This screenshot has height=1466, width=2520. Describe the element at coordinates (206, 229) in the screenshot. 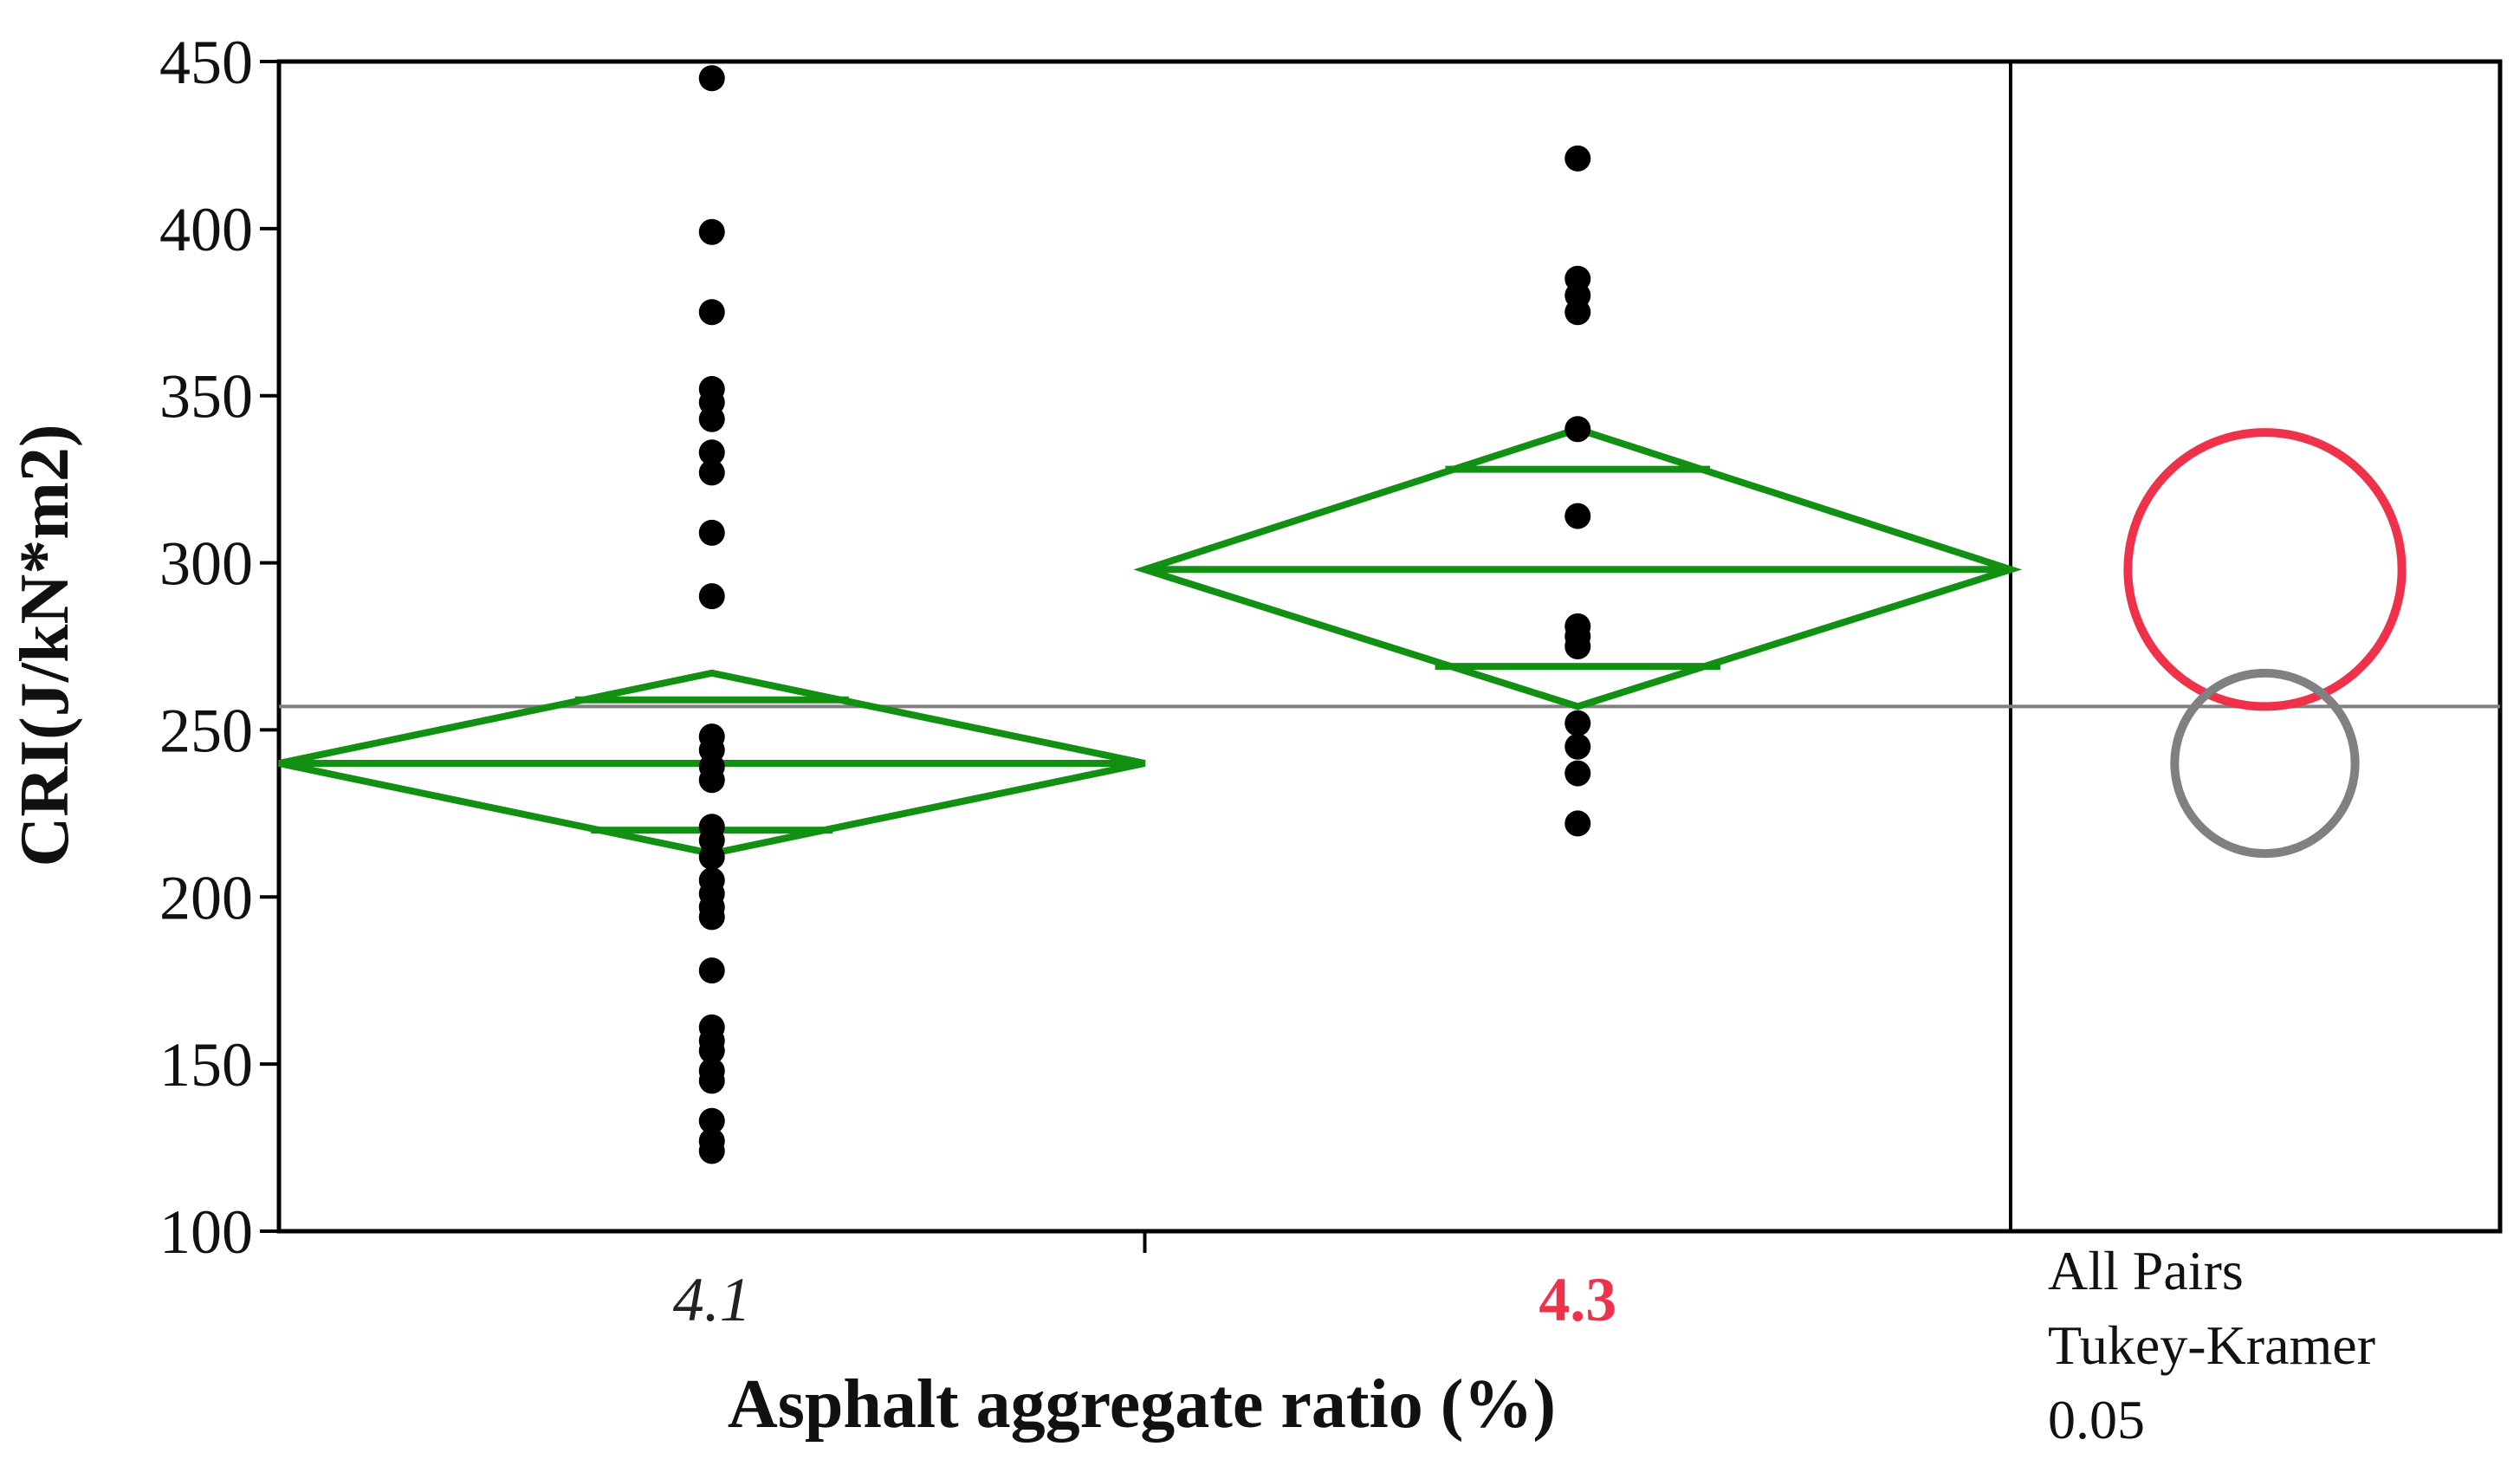

I see `y-tick-label: 400` at that location.